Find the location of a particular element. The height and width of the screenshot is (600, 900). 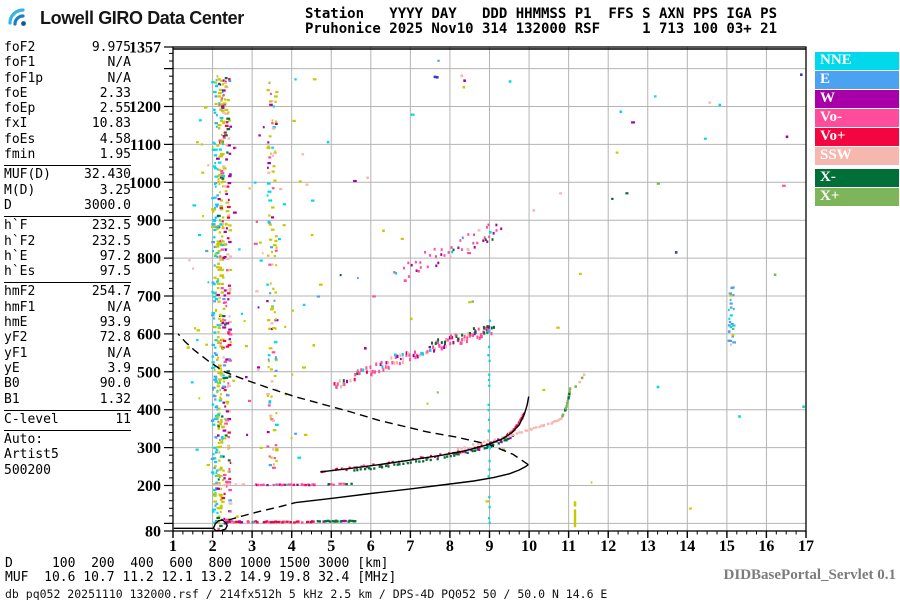

param-row: fxI 10.83 is located at coordinates (67, 123).